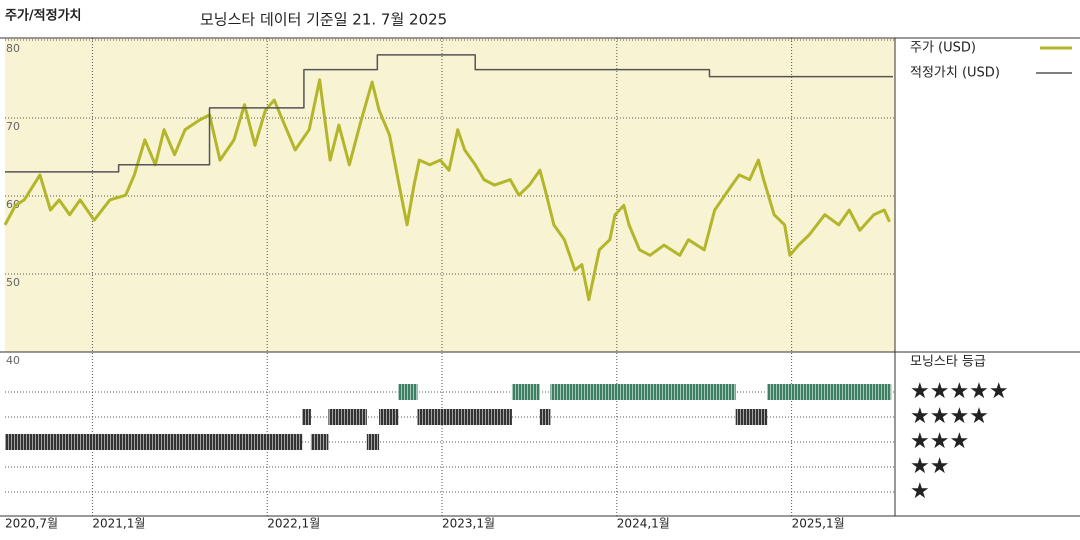 Image resolution: width=1080 pixels, height=540 pixels. What do you see at coordinates (643, 524) in the screenshot?
I see `x-tick-label: 2024,1월` at bounding box center [643, 524].